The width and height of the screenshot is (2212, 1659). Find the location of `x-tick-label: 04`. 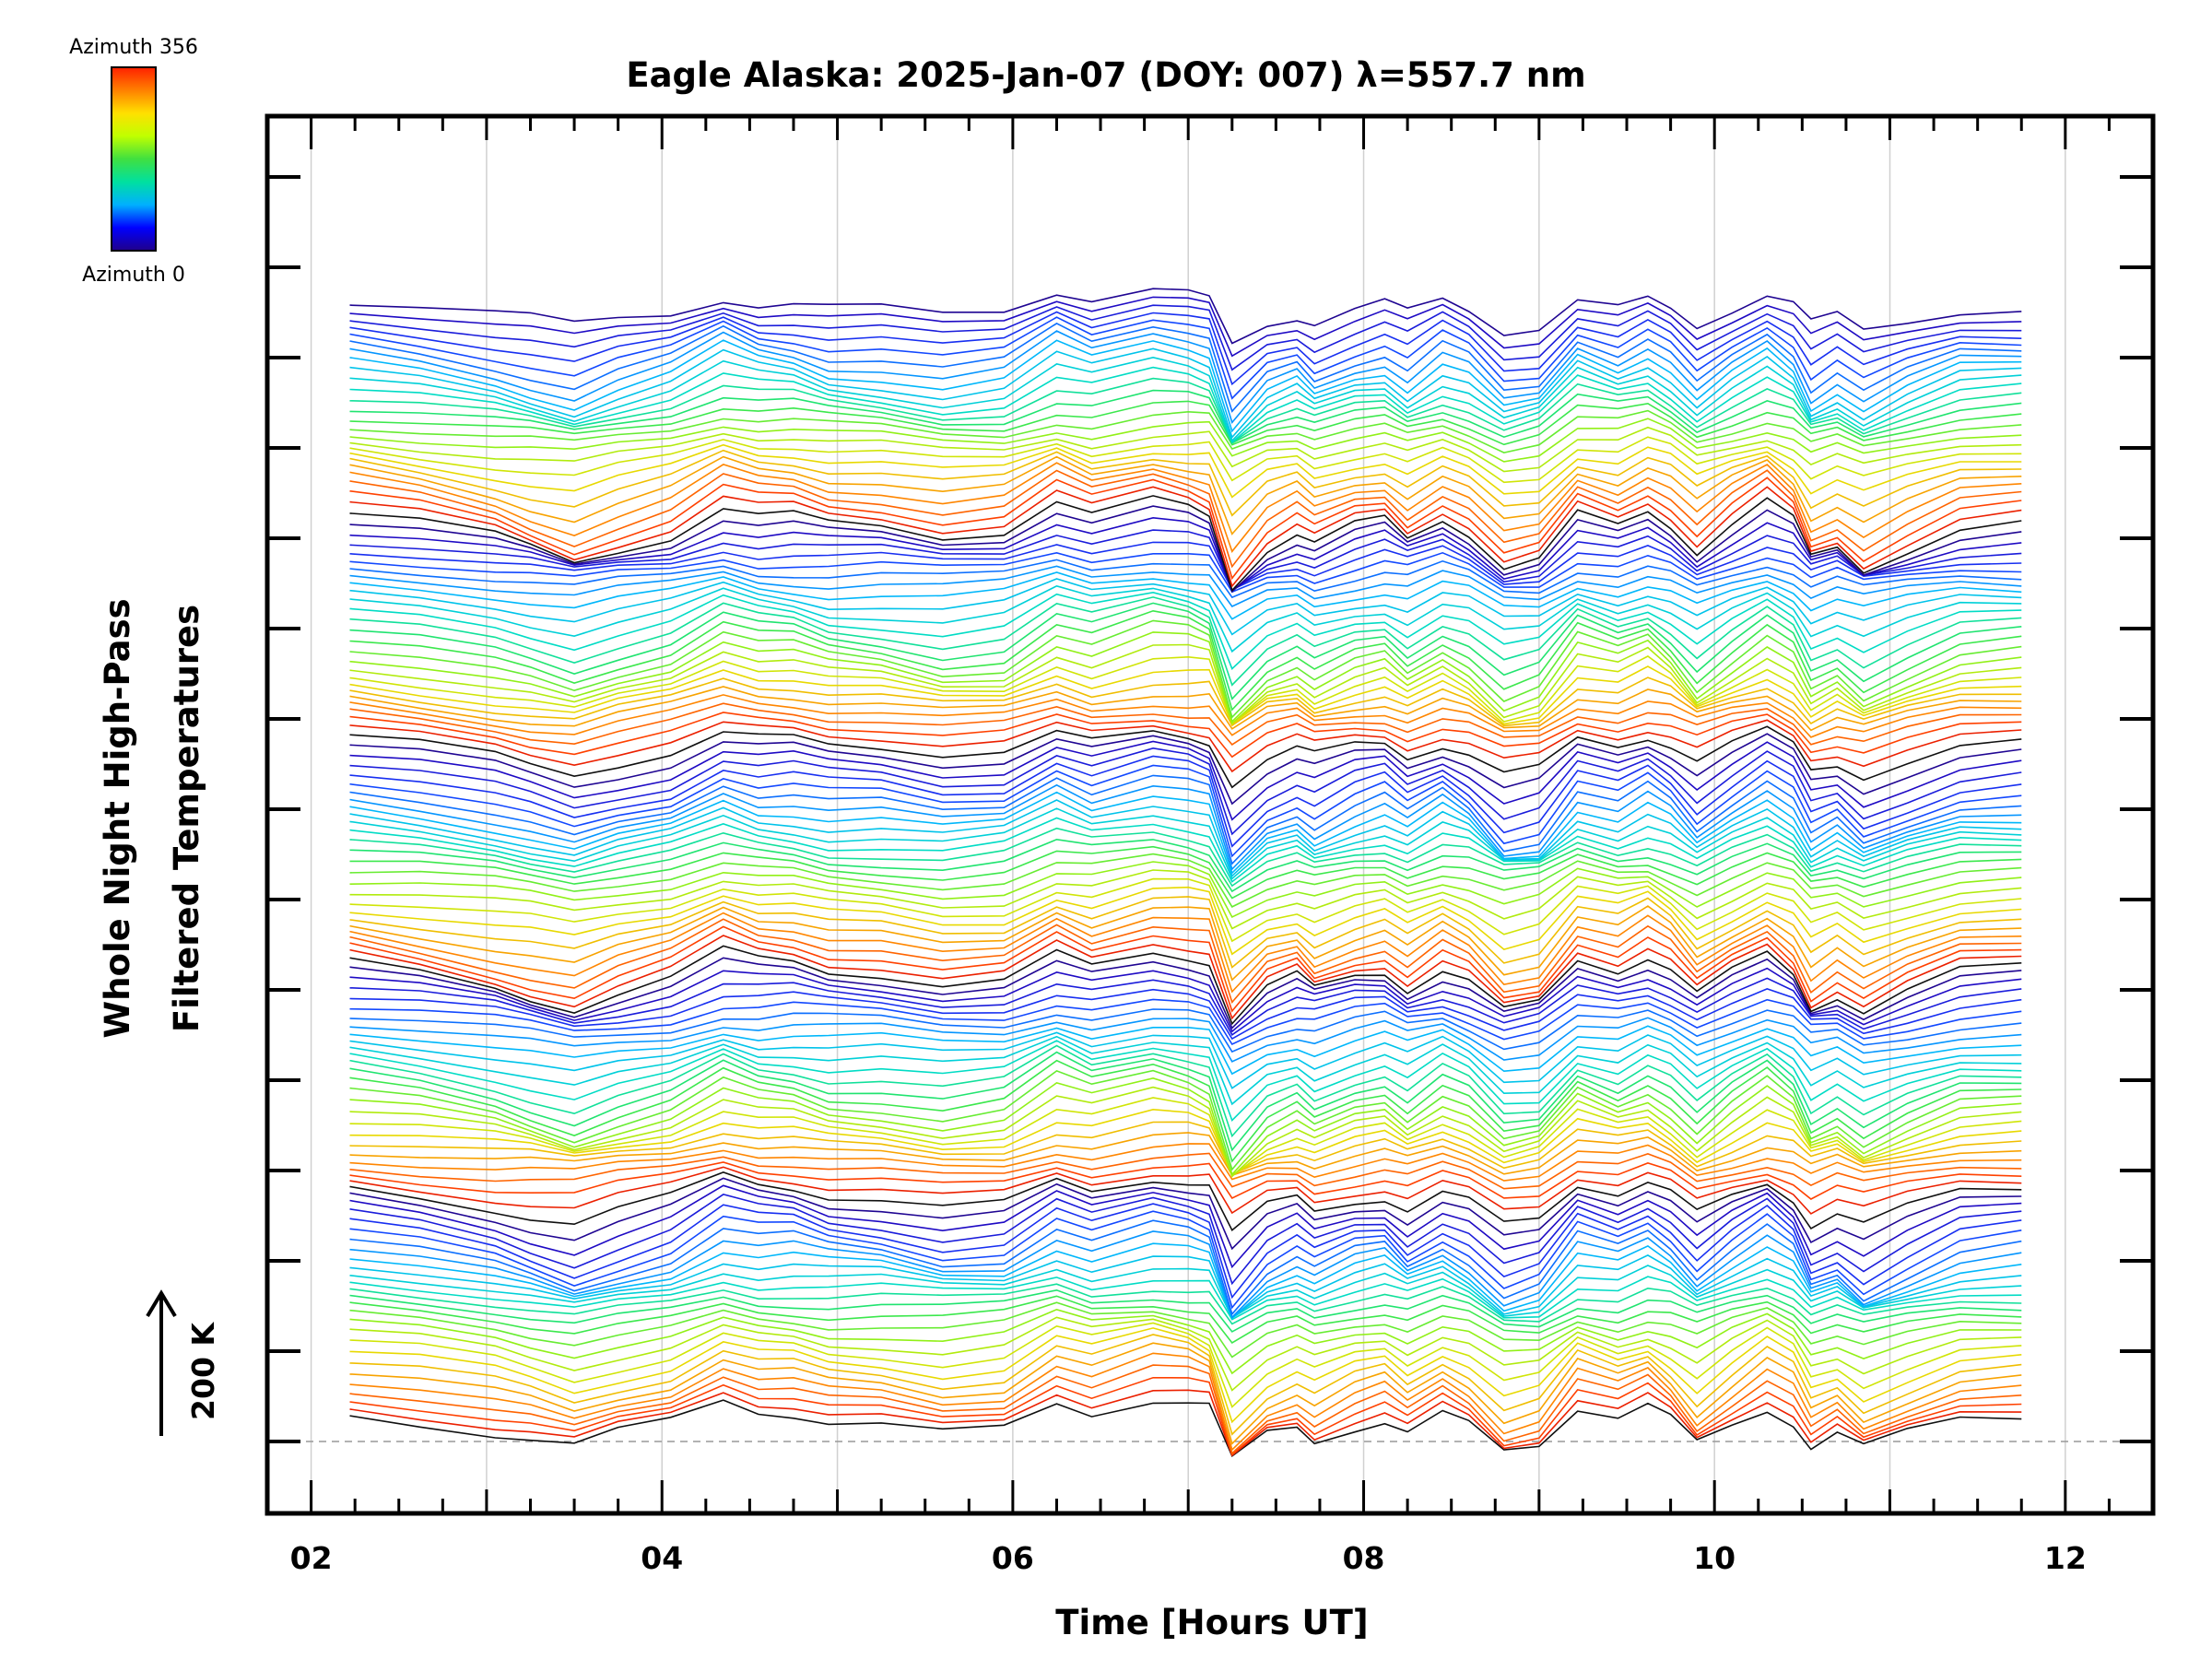

x-tick-label: 04 is located at coordinates (662, 1558).